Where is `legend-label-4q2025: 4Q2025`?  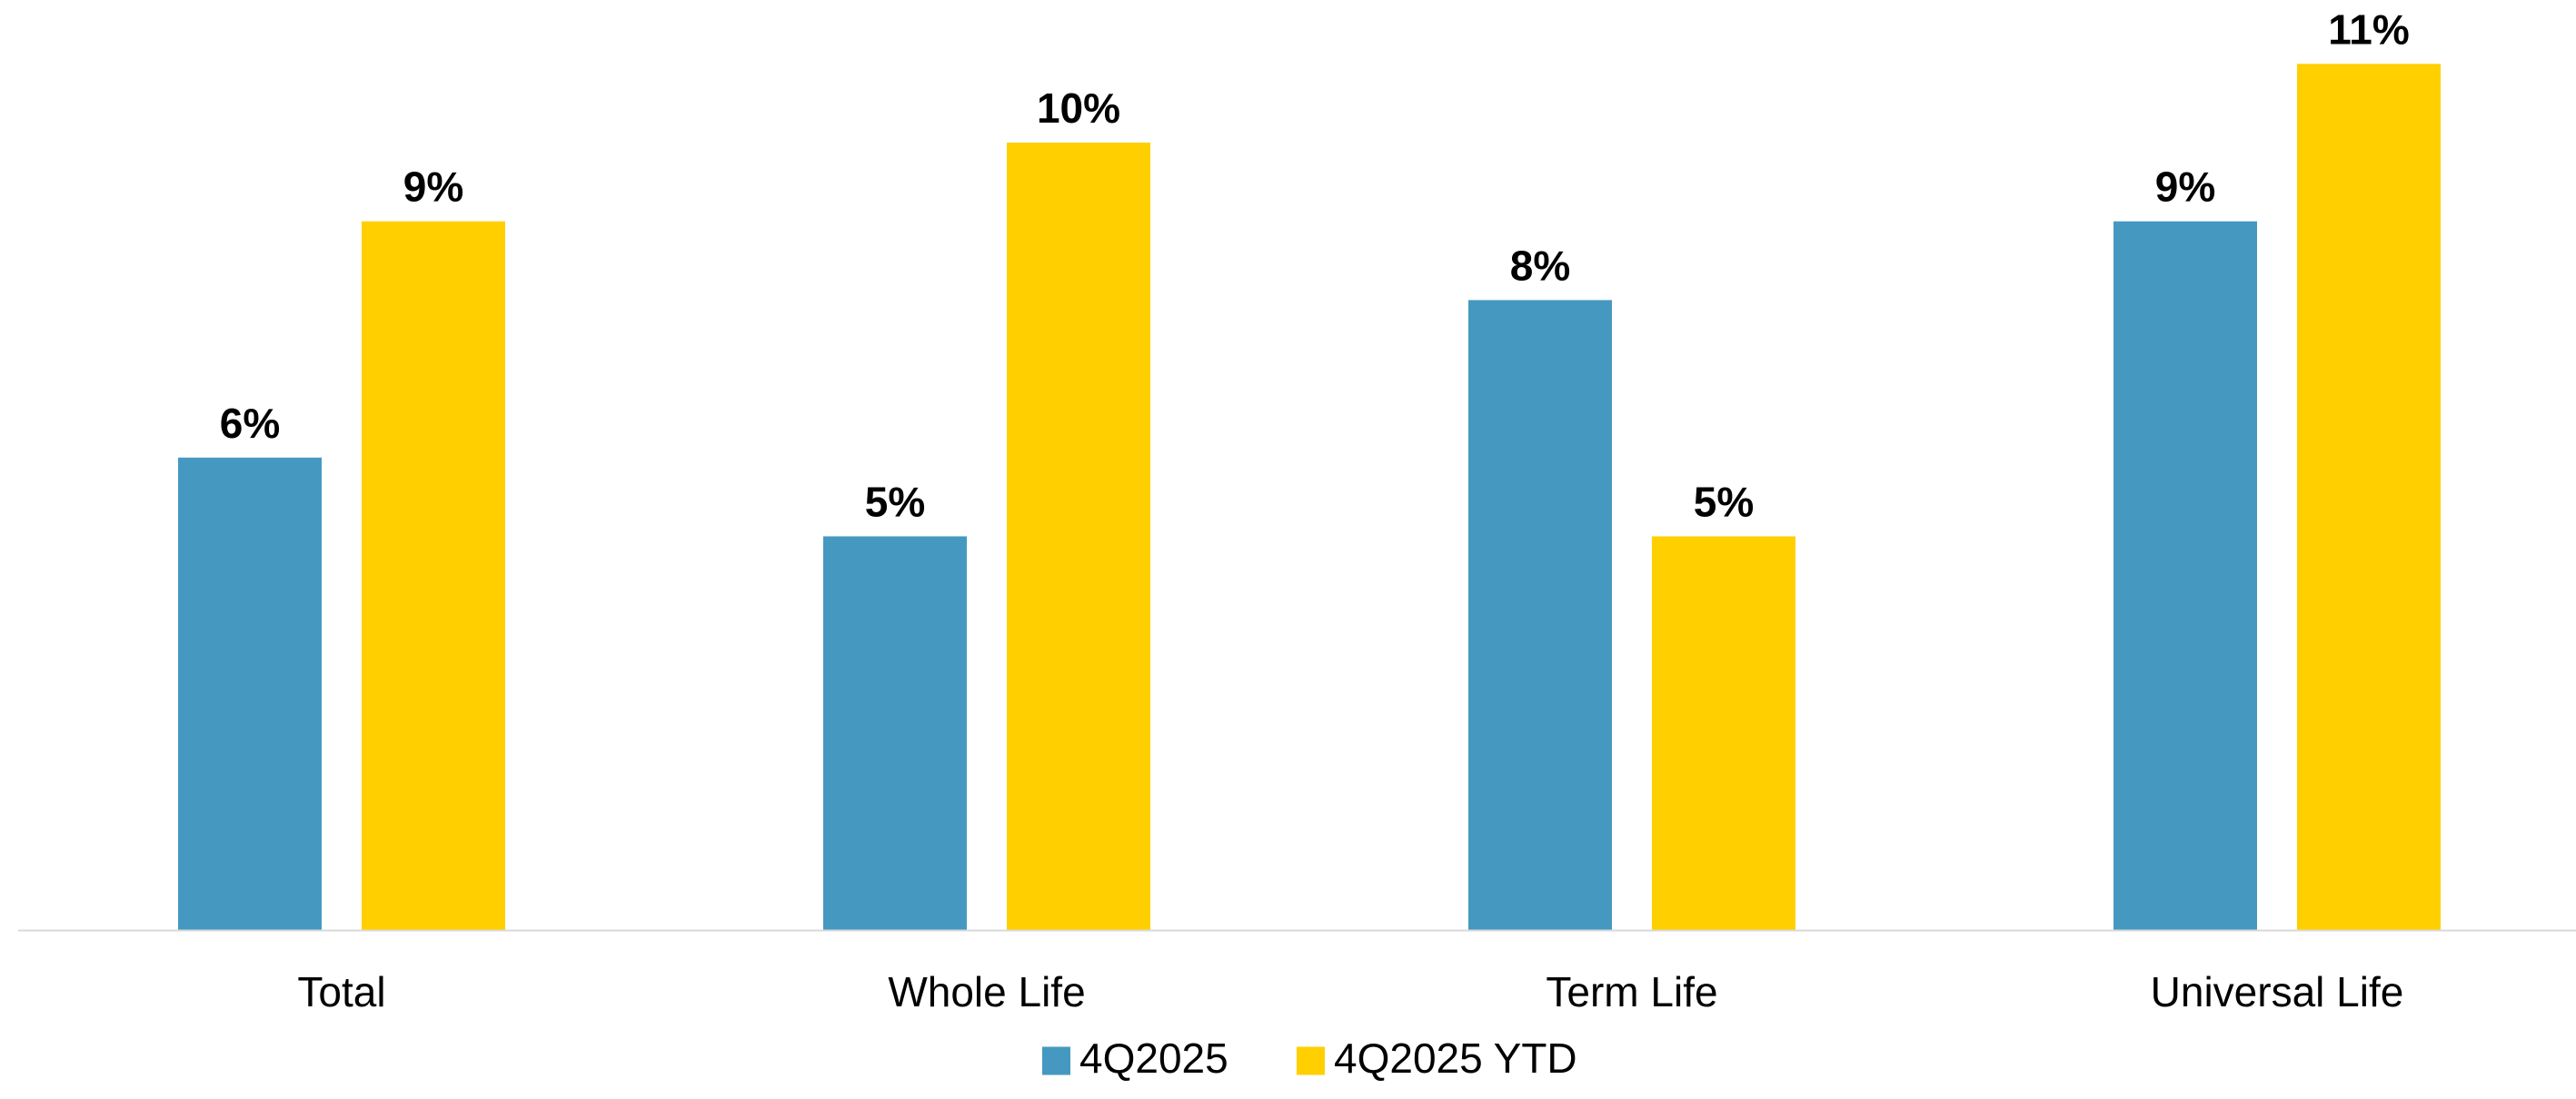
legend-label-4q2025: 4Q2025 is located at coordinates (1153, 1058).